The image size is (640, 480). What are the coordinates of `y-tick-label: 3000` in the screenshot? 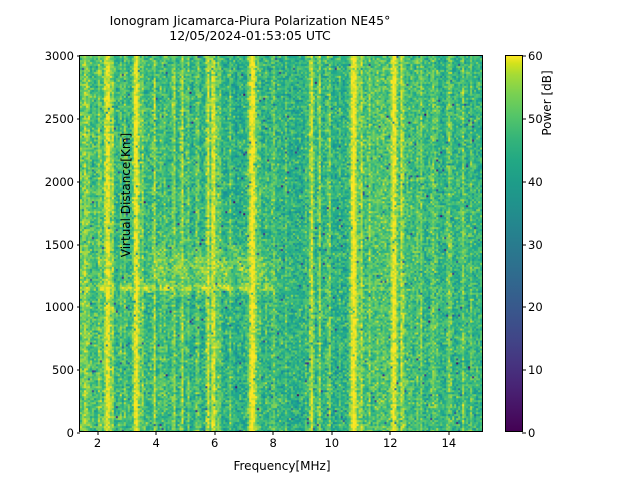 It's located at (59, 56).